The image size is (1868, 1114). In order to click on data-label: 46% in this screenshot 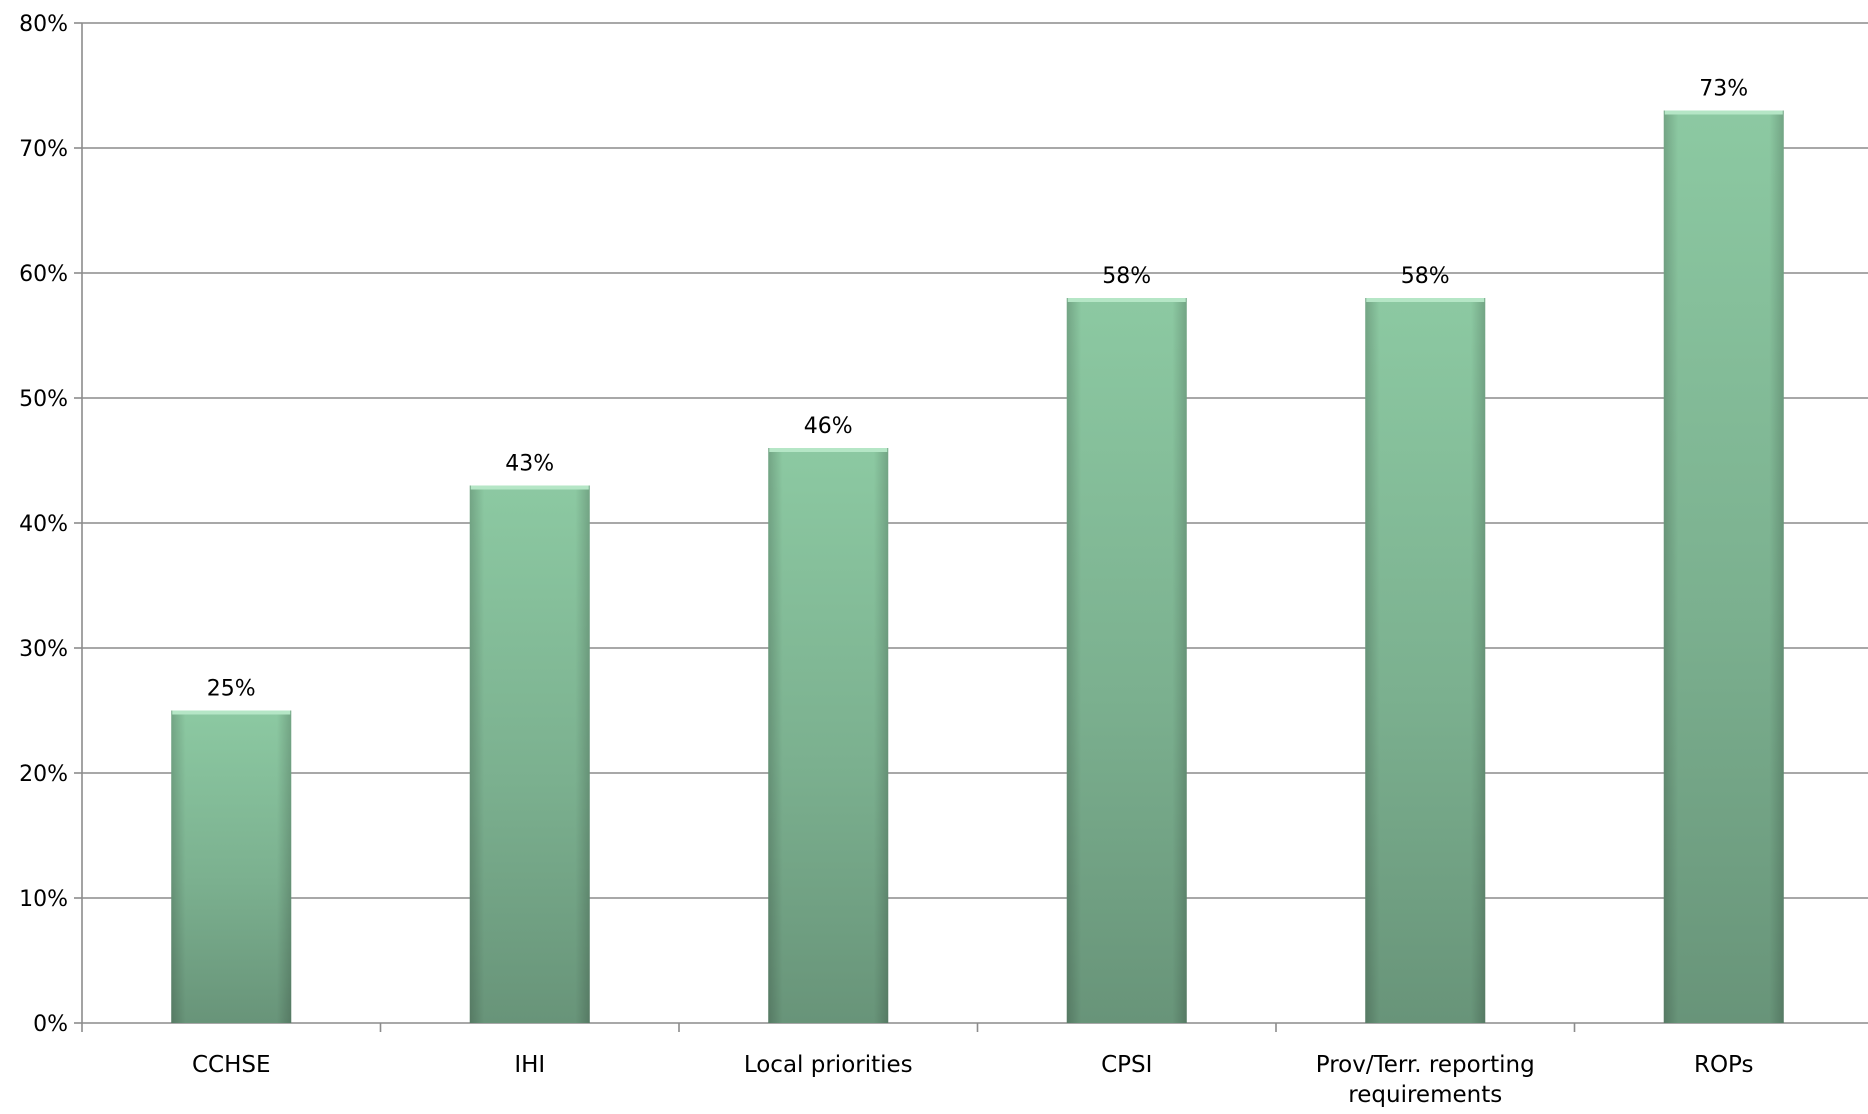, I will do `click(828, 426)`.